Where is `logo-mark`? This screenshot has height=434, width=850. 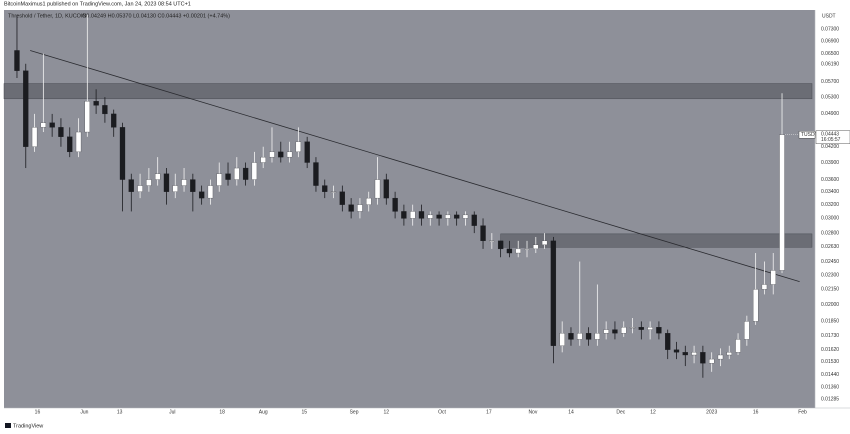
logo-mark is located at coordinates (8, 425).